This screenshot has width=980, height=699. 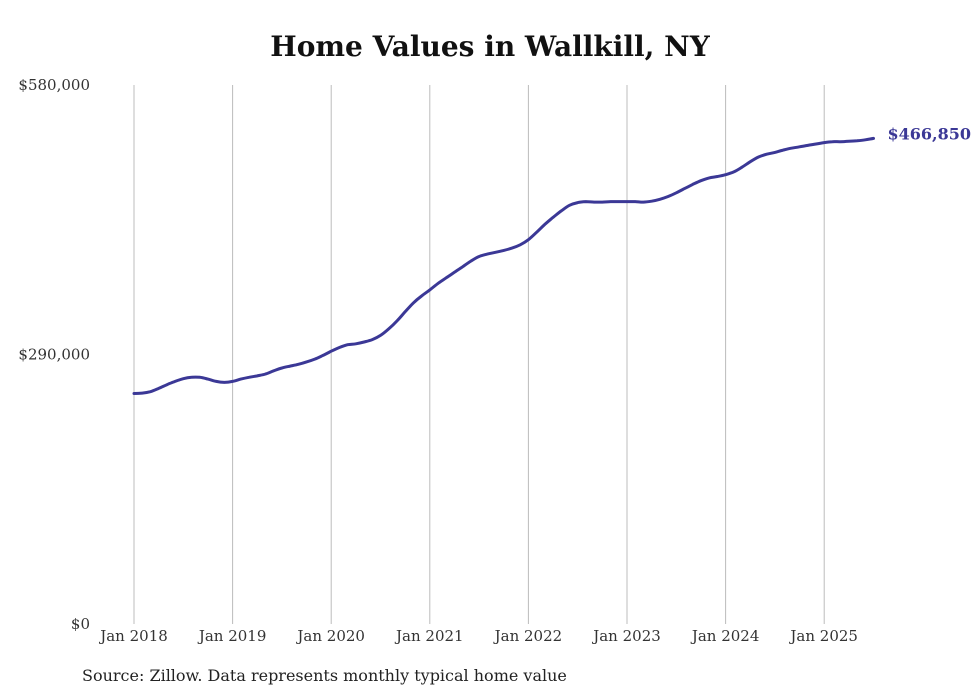 I want to click on y-axis-tick-labels: $0 $290,000 $580,000, so click(x=54, y=354).